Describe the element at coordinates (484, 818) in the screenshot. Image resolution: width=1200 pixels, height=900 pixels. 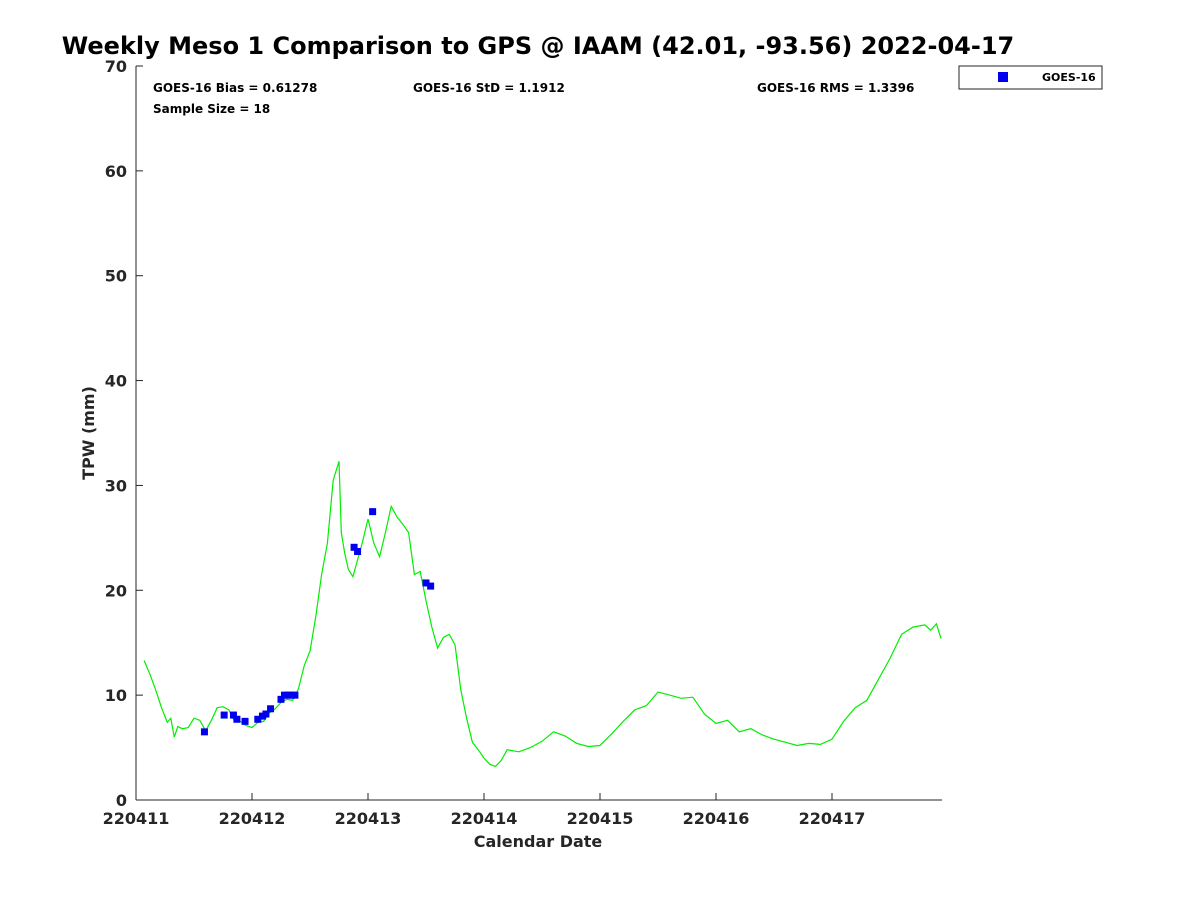
I see `x-tick-label: 220414` at that location.